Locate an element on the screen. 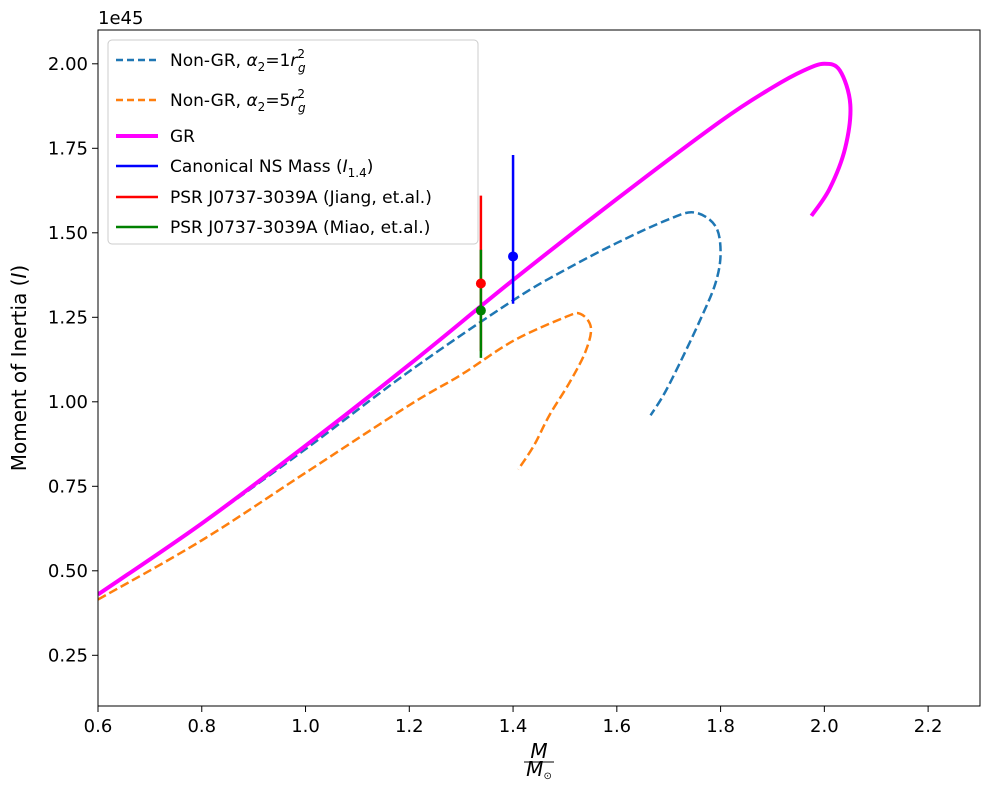 This screenshot has width=989, height=790. y-axis: 0.25 0.50 0.75 1.00 1.25 1.50 1.75 2.00 is located at coordinates (73, 360).